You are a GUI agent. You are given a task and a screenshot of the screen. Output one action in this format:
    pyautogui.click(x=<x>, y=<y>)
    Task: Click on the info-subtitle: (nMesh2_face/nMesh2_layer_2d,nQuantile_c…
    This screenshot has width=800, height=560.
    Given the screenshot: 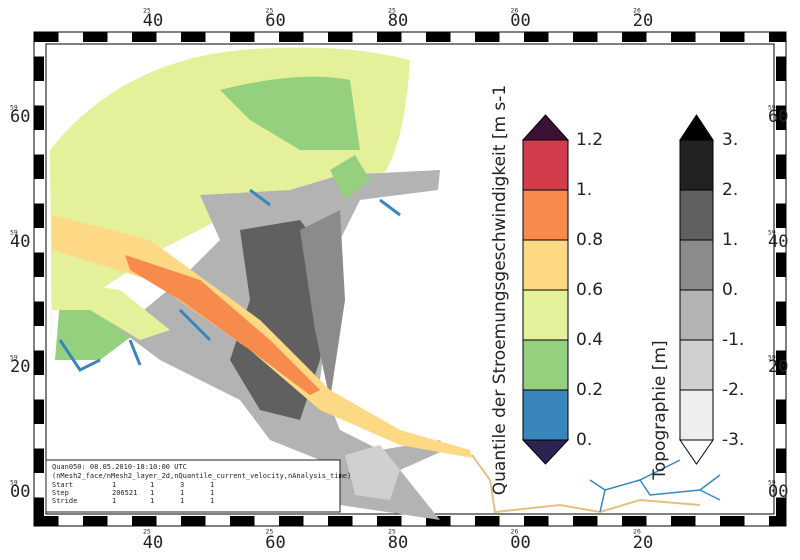 What is the action you would take?
    pyautogui.click(x=201, y=476)
    